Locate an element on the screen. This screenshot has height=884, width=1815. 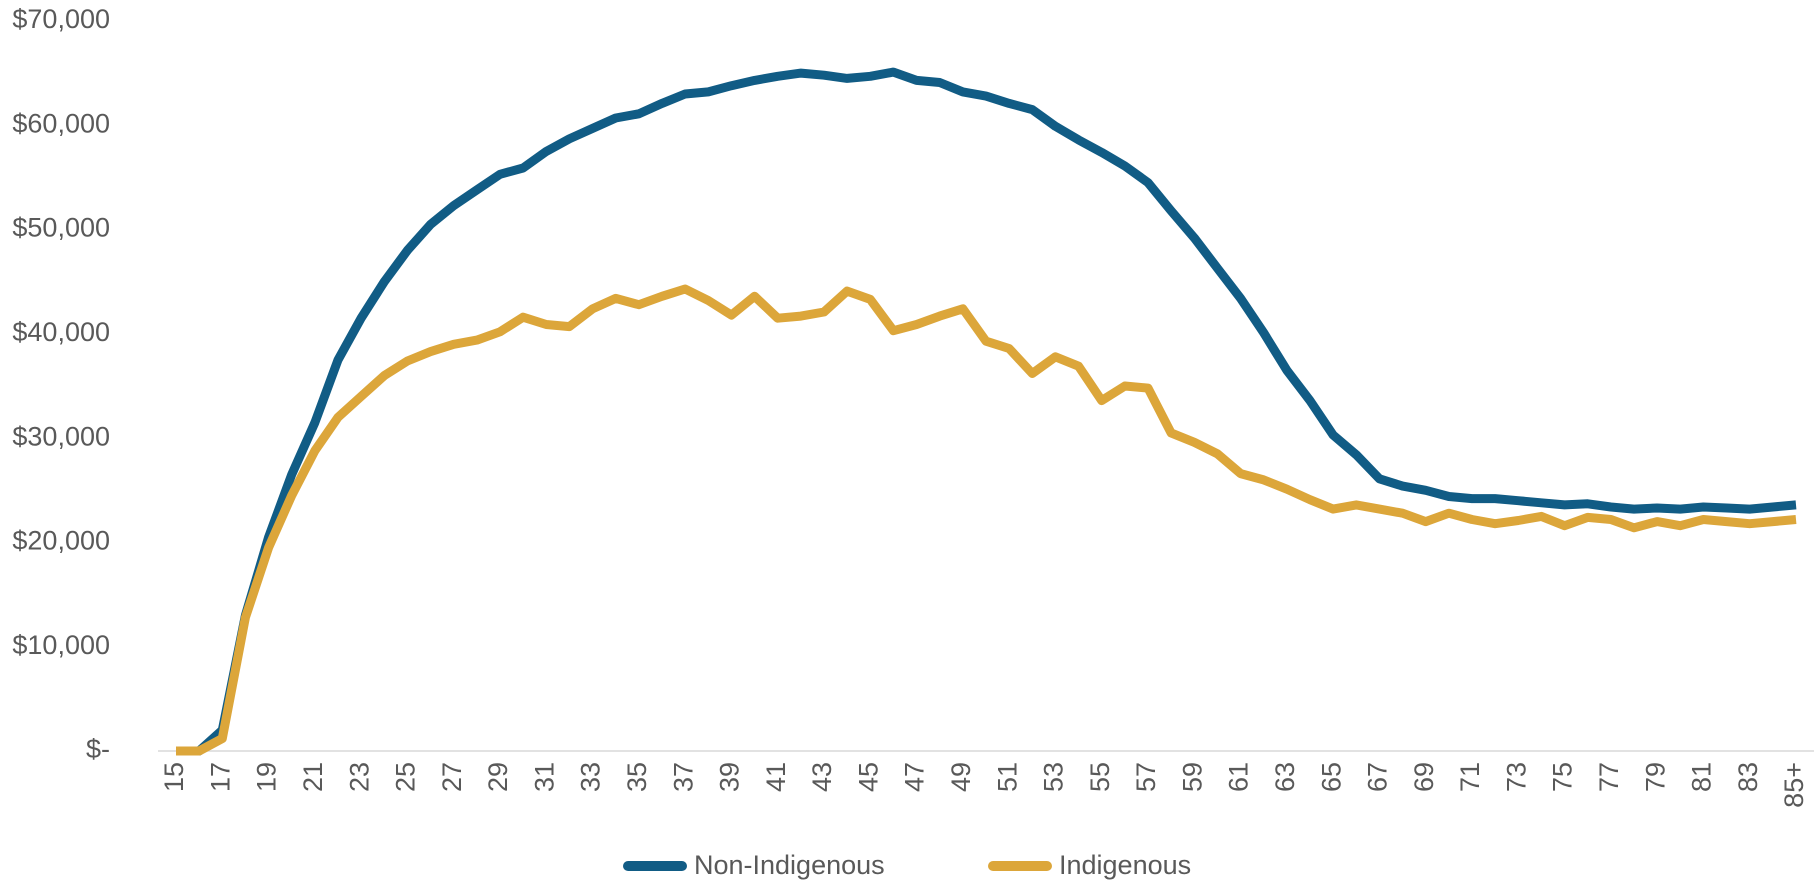
x-tick-label: 15 is located at coordinates (174, 777).